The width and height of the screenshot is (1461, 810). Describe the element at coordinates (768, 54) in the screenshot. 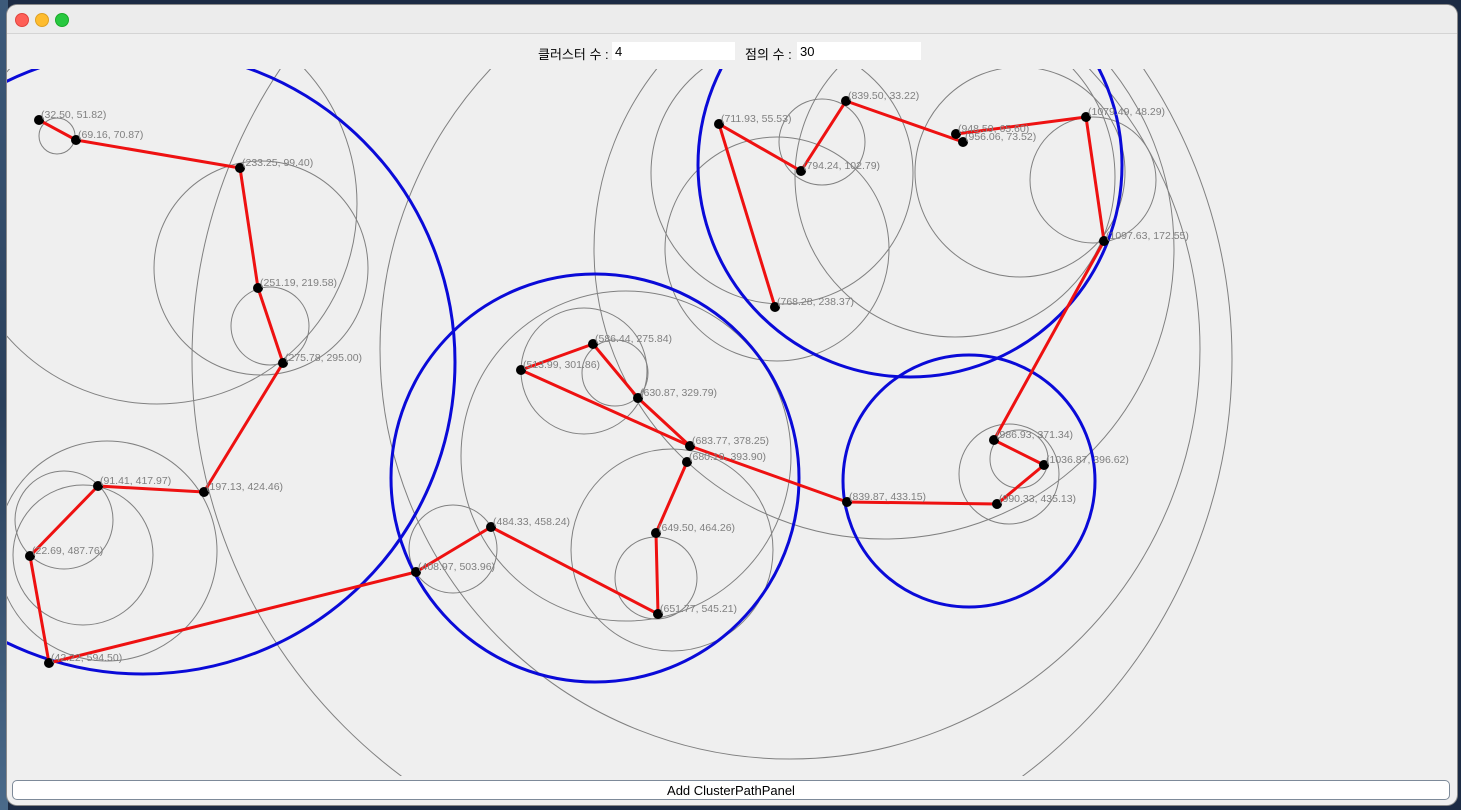

I see `point-count-label: 점의 수 :` at that location.